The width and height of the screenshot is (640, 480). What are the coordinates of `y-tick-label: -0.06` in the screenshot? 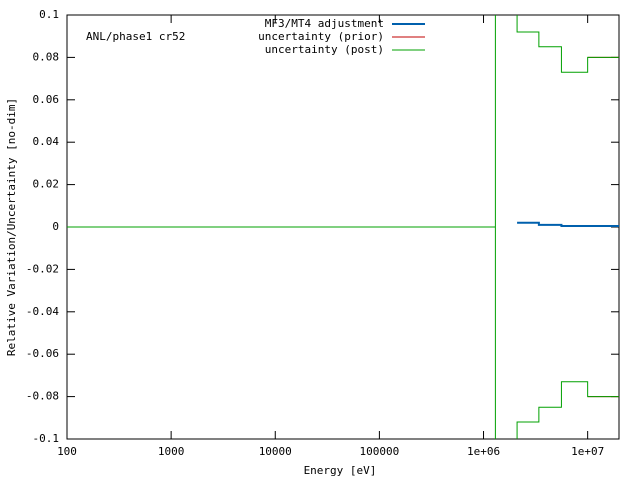 It's located at (42, 353).